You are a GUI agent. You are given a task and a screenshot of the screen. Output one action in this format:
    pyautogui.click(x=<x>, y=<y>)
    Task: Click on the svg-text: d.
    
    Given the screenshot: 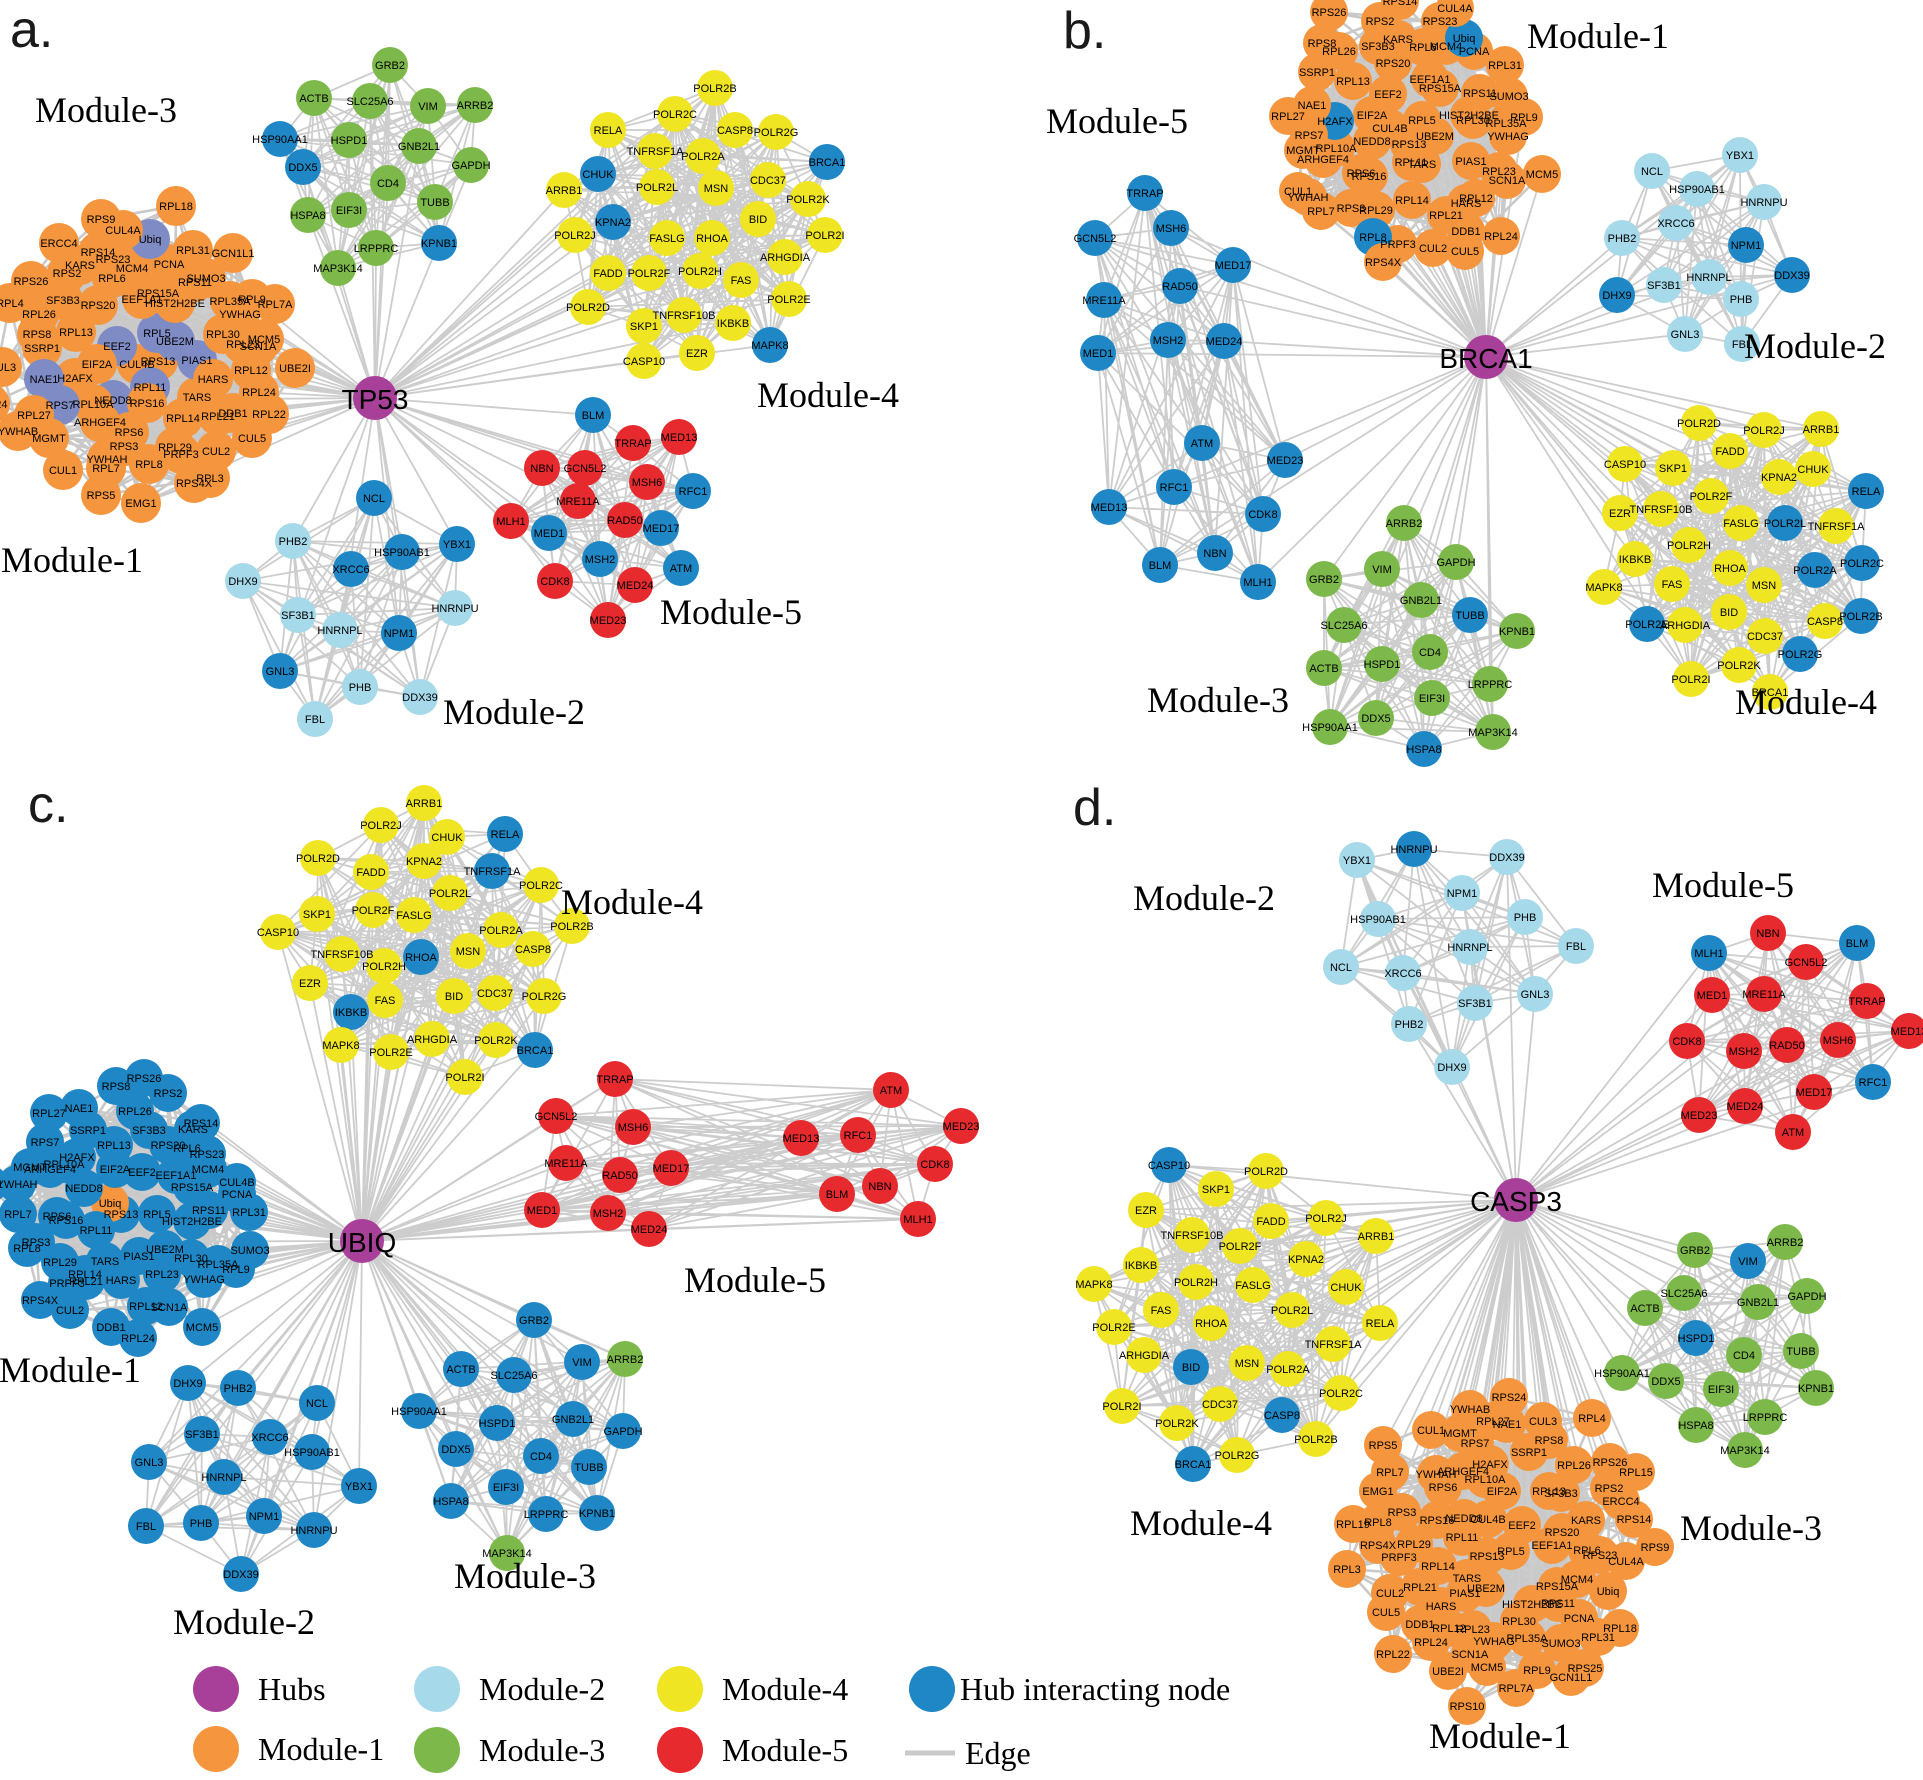 What is the action you would take?
    pyautogui.click(x=1094, y=808)
    